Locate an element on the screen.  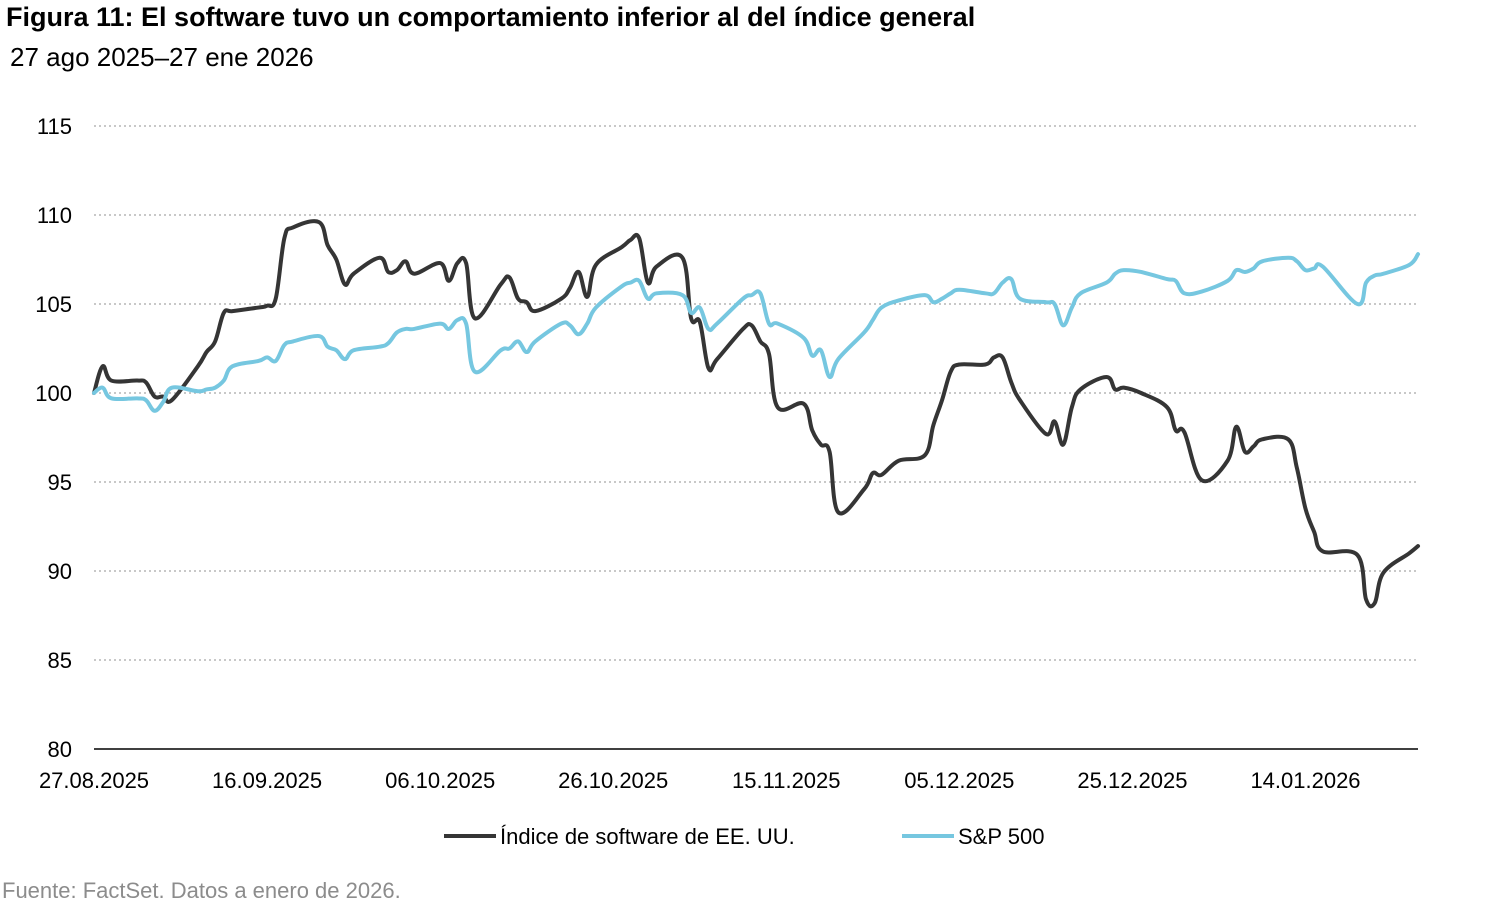
x-tick-label: 15.11.2025 is located at coordinates (786, 780).